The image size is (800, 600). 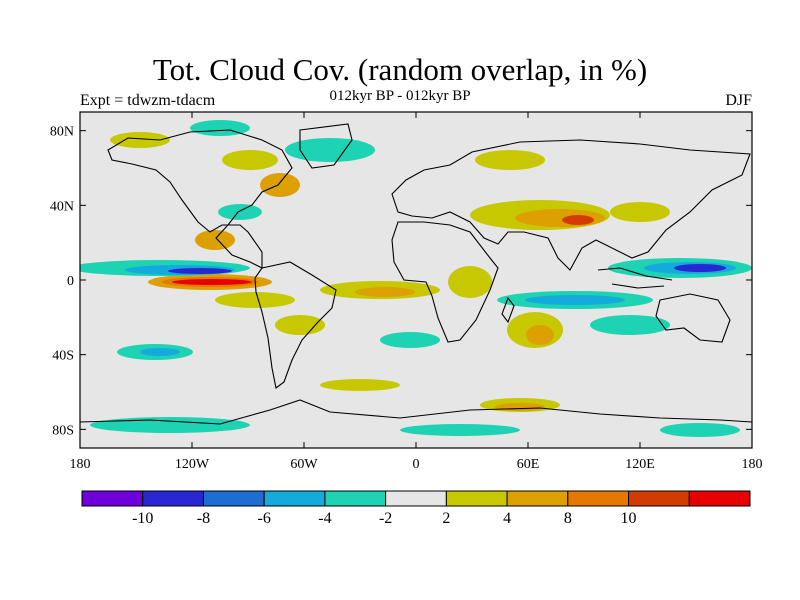 I want to click on lon-tick-label: 120E, so click(x=640, y=464).